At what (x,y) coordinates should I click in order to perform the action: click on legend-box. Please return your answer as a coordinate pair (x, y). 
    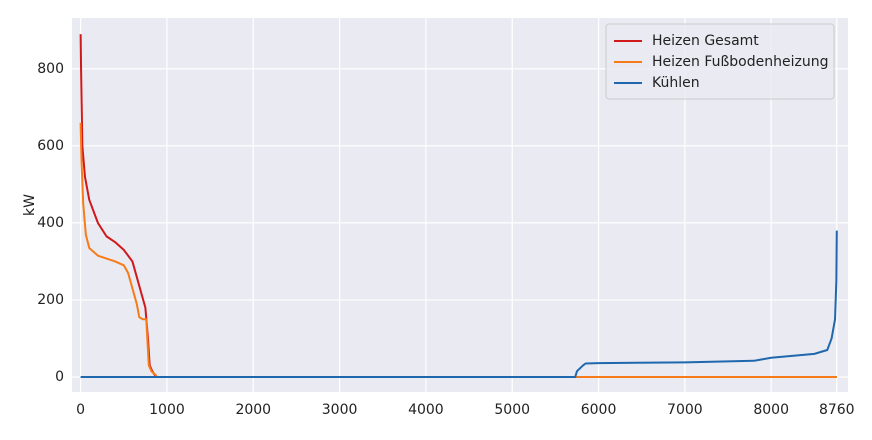
    Looking at the image, I should click on (720, 61).